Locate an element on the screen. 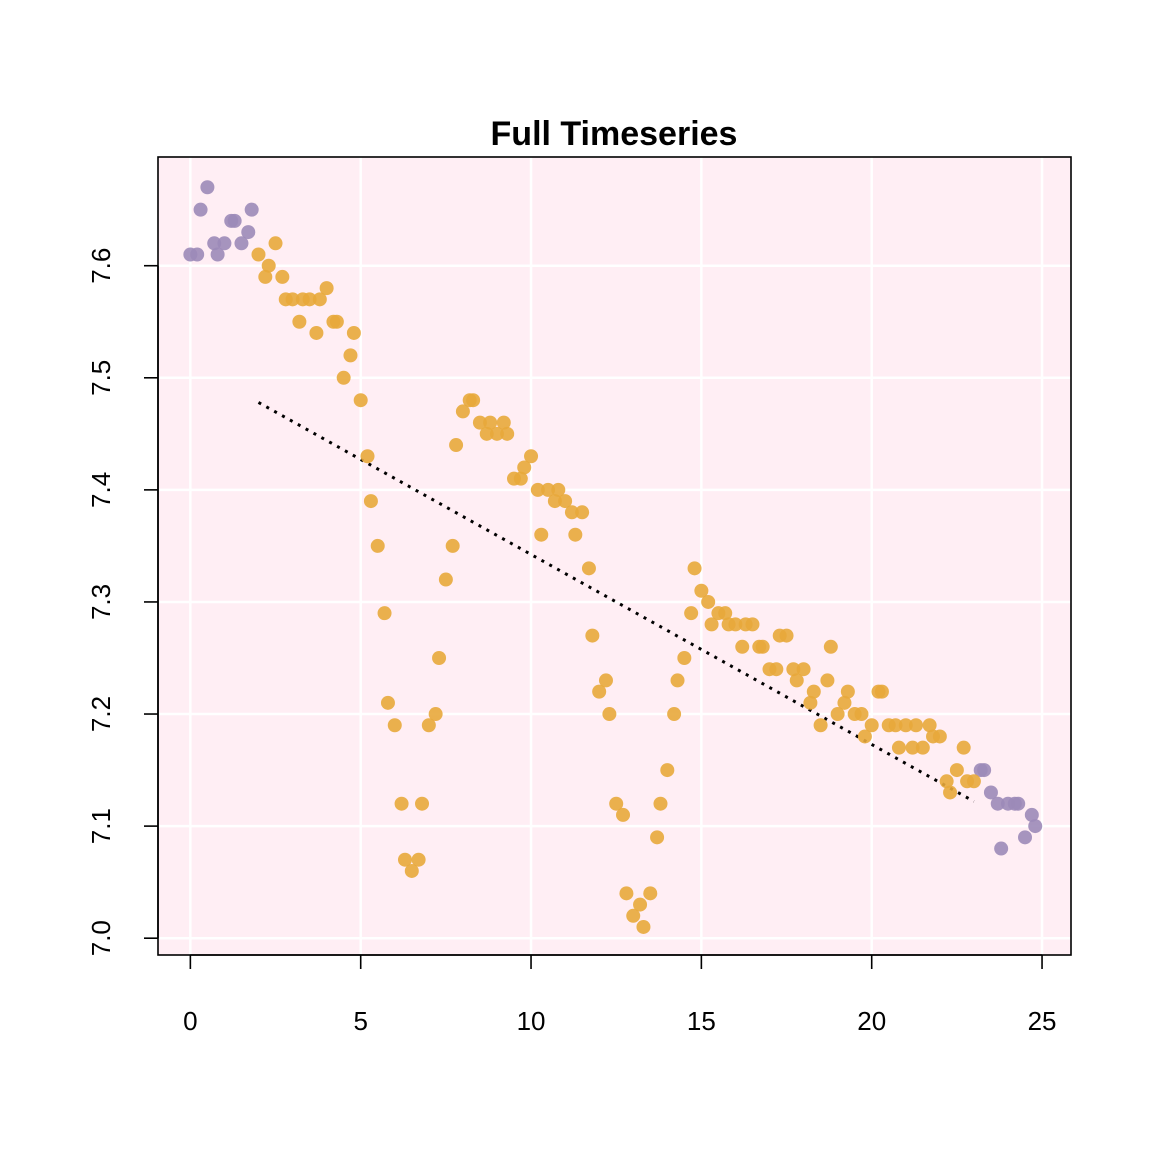 The image size is (1152, 1152). y-tick-label: 7.4 is located at coordinates (101, 490).